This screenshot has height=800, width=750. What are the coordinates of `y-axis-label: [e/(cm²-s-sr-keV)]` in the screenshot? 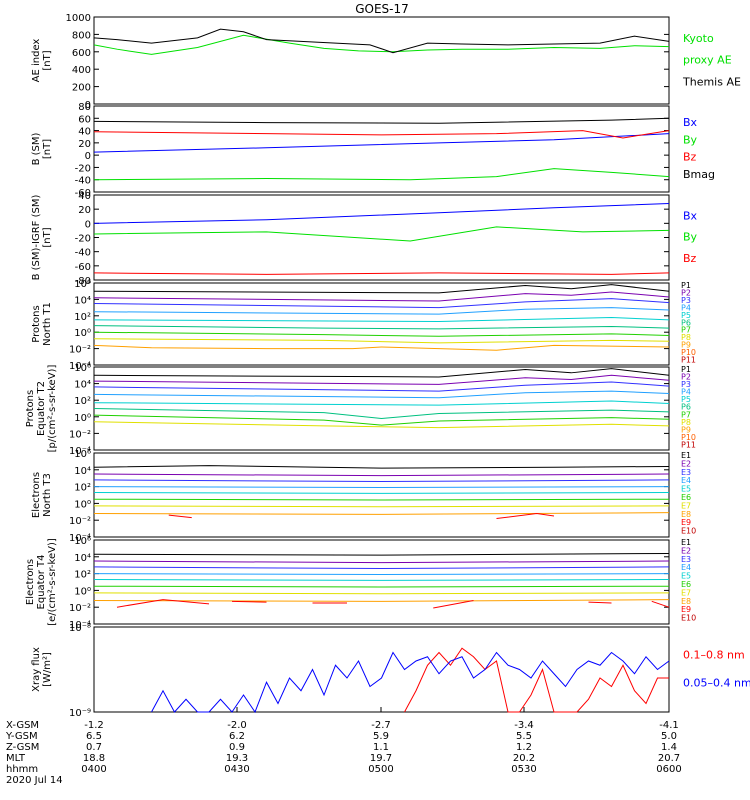 It's located at (52, 582).